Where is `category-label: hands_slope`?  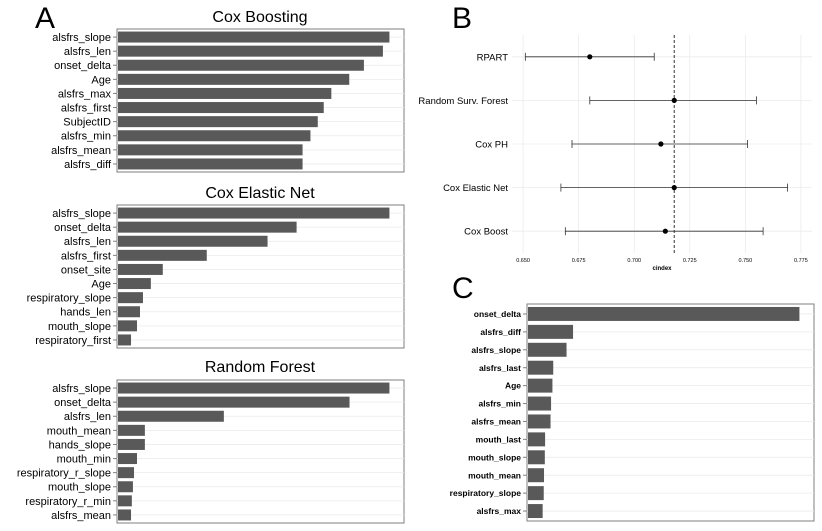 category-label: hands_slope is located at coordinates (80, 445).